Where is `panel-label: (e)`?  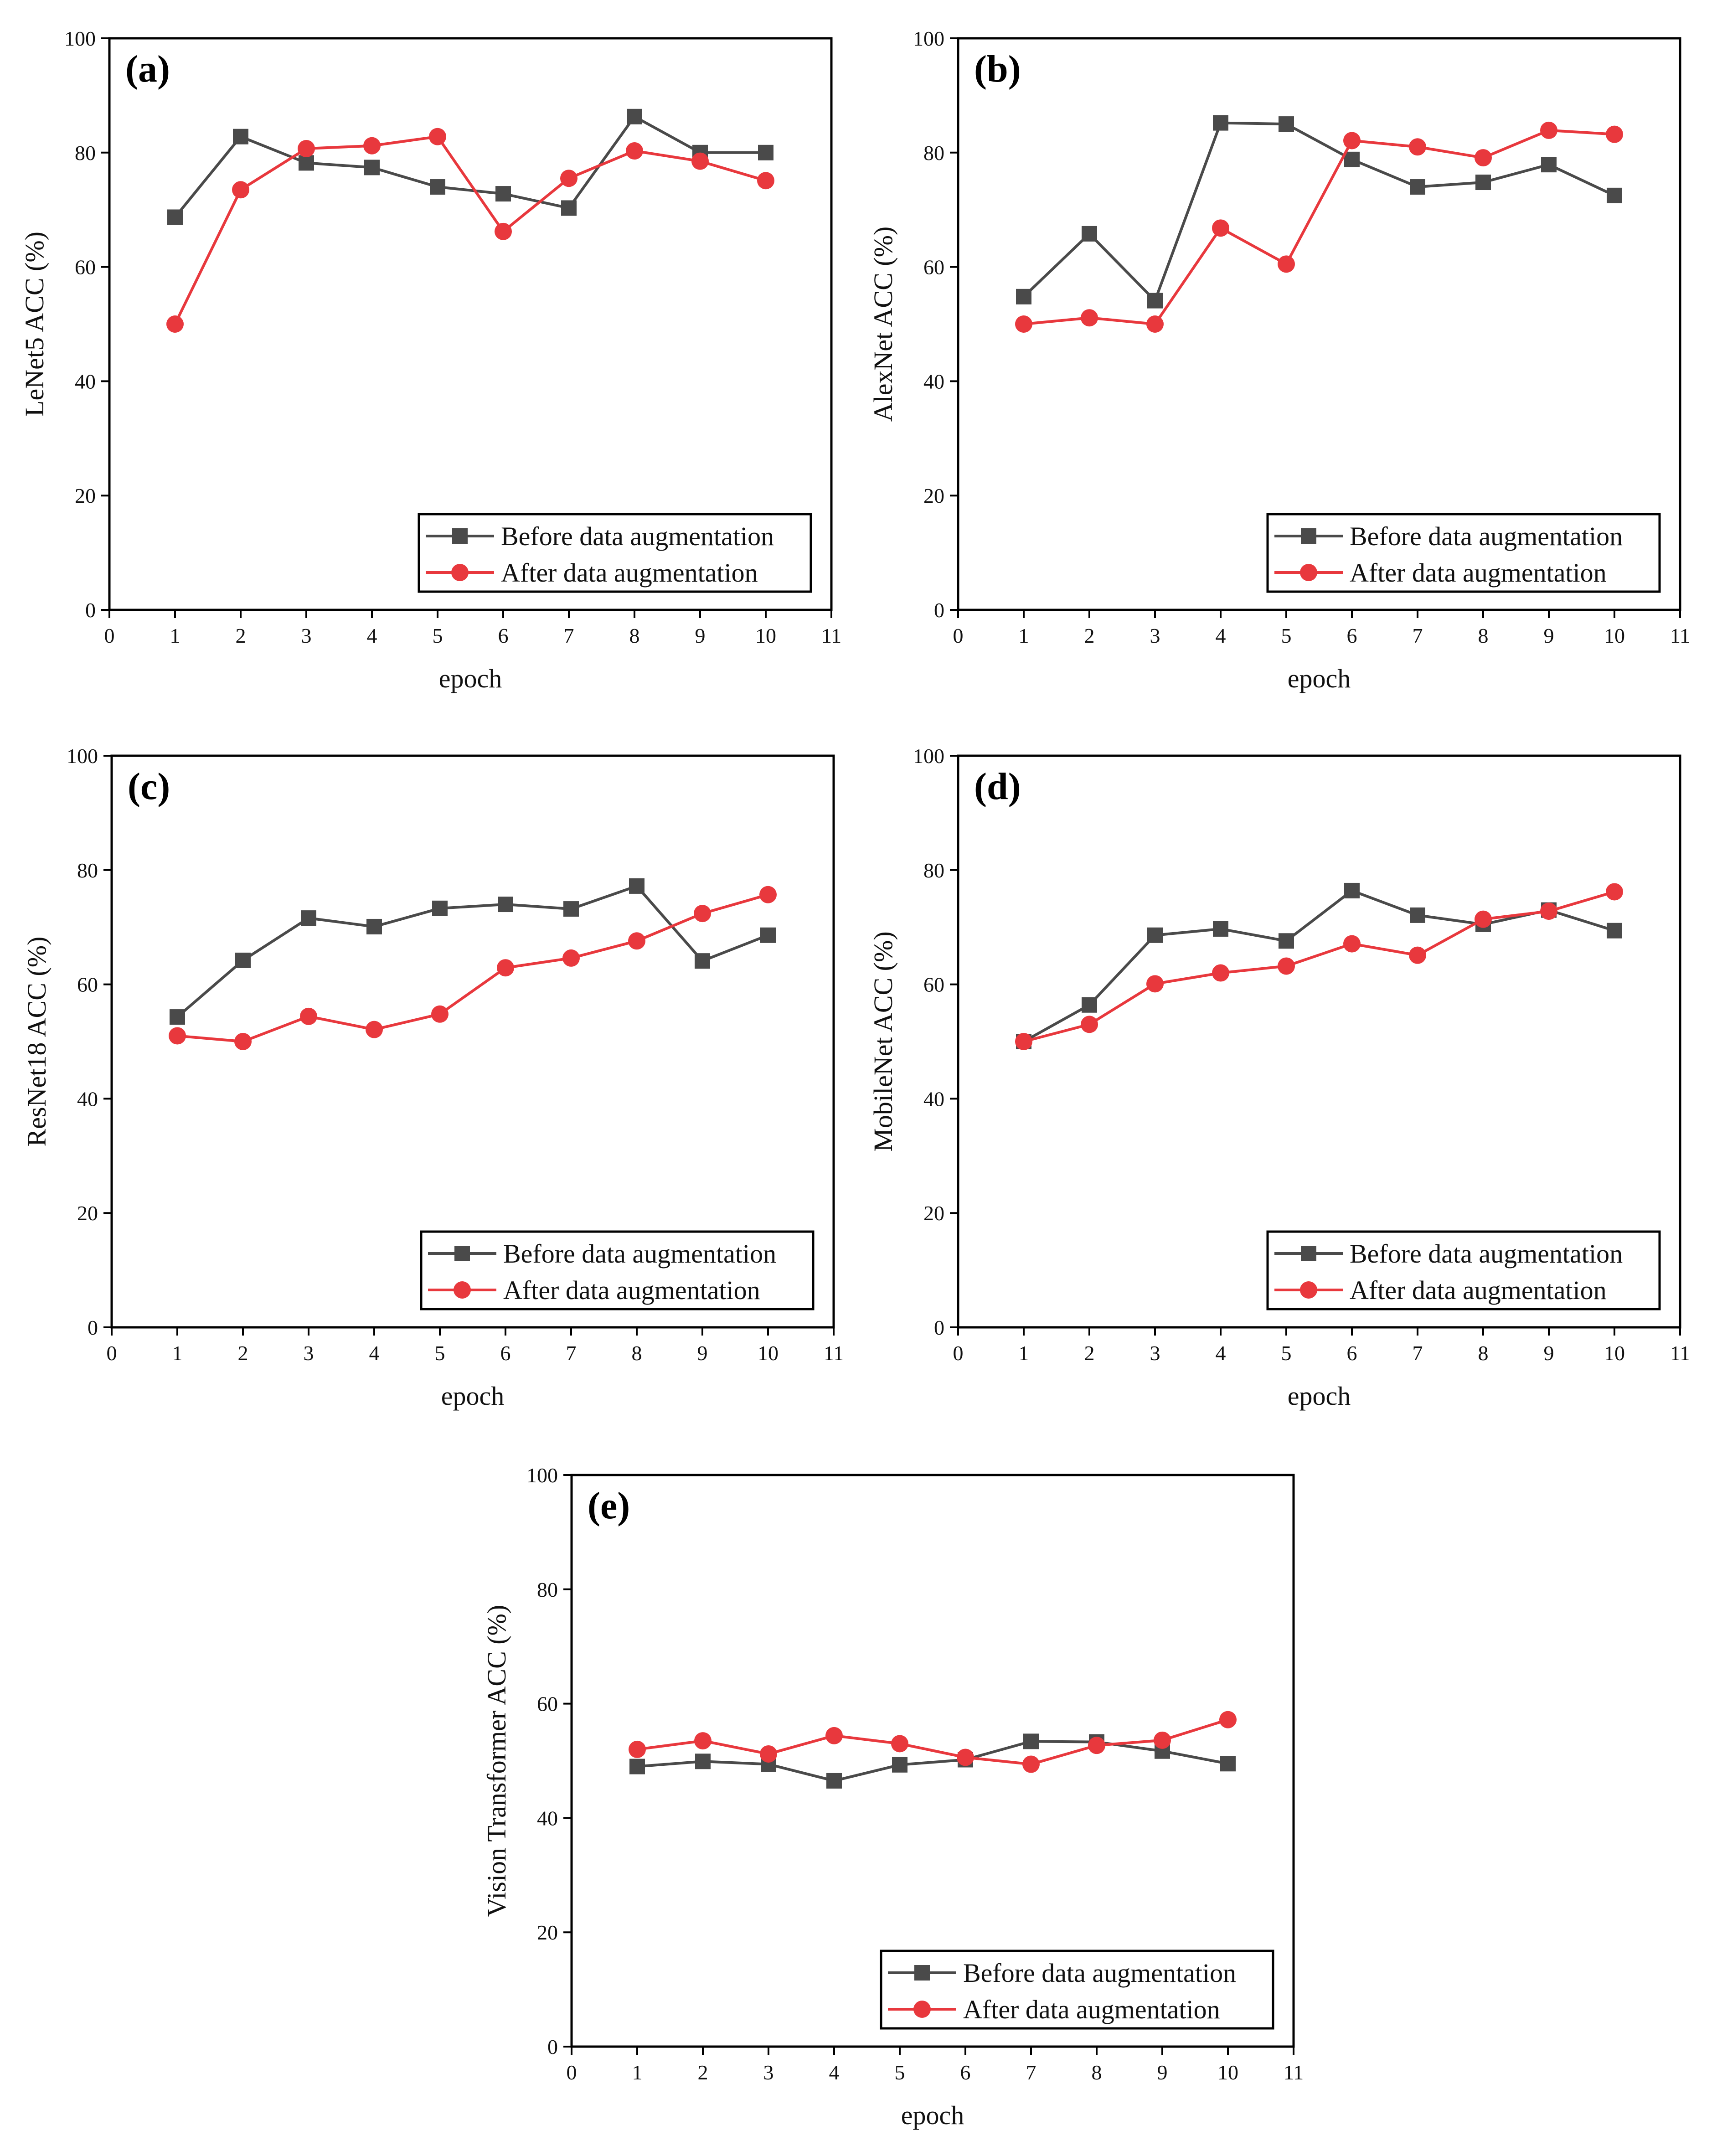 panel-label: (e) is located at coordinates (609, 1506).